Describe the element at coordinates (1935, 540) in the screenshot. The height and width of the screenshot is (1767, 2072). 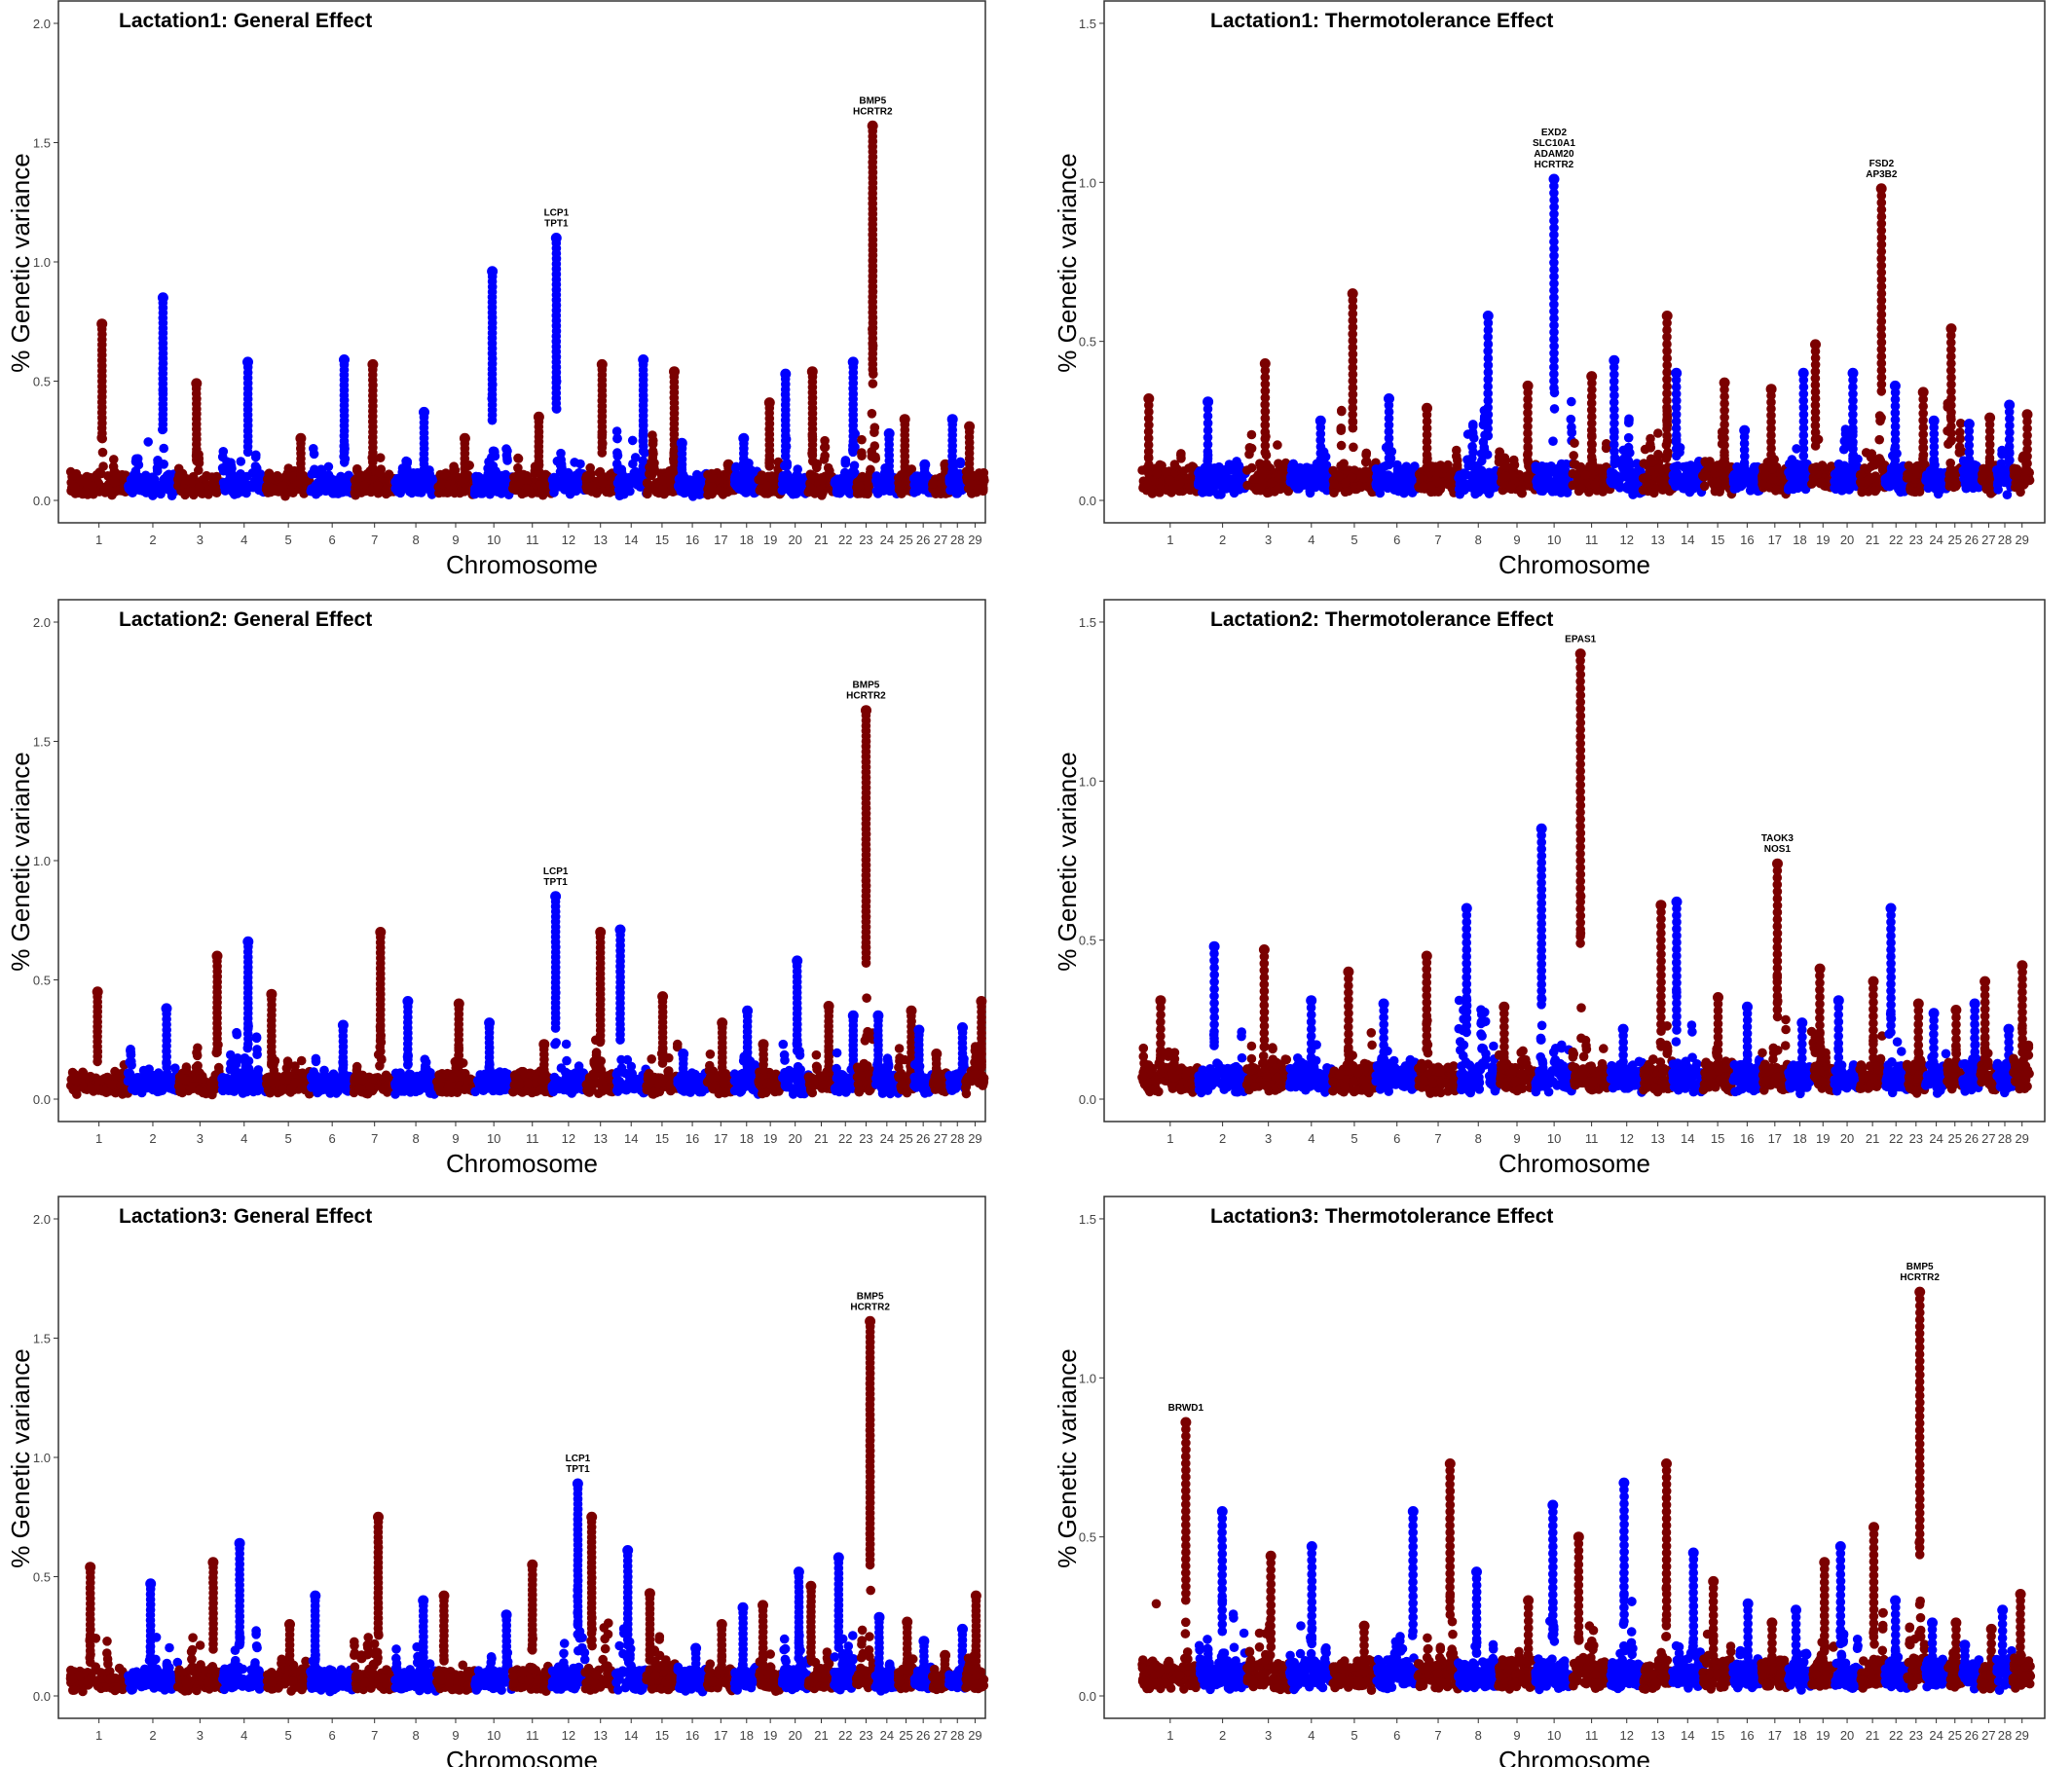
I see `x-tick-label: 24` at that location.